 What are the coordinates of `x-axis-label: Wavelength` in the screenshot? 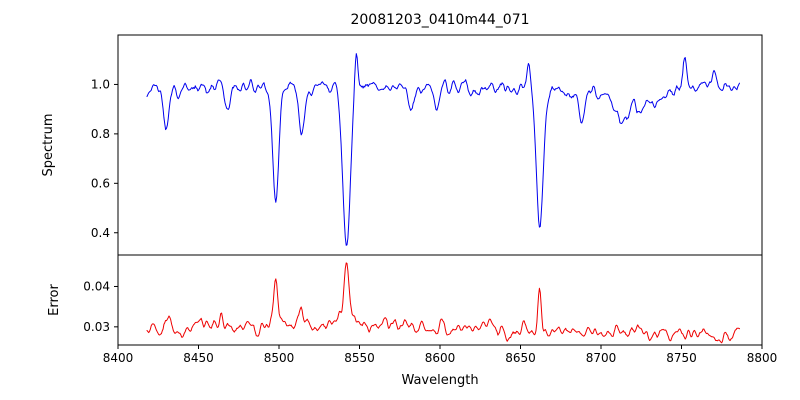 It's located at (439, 380).